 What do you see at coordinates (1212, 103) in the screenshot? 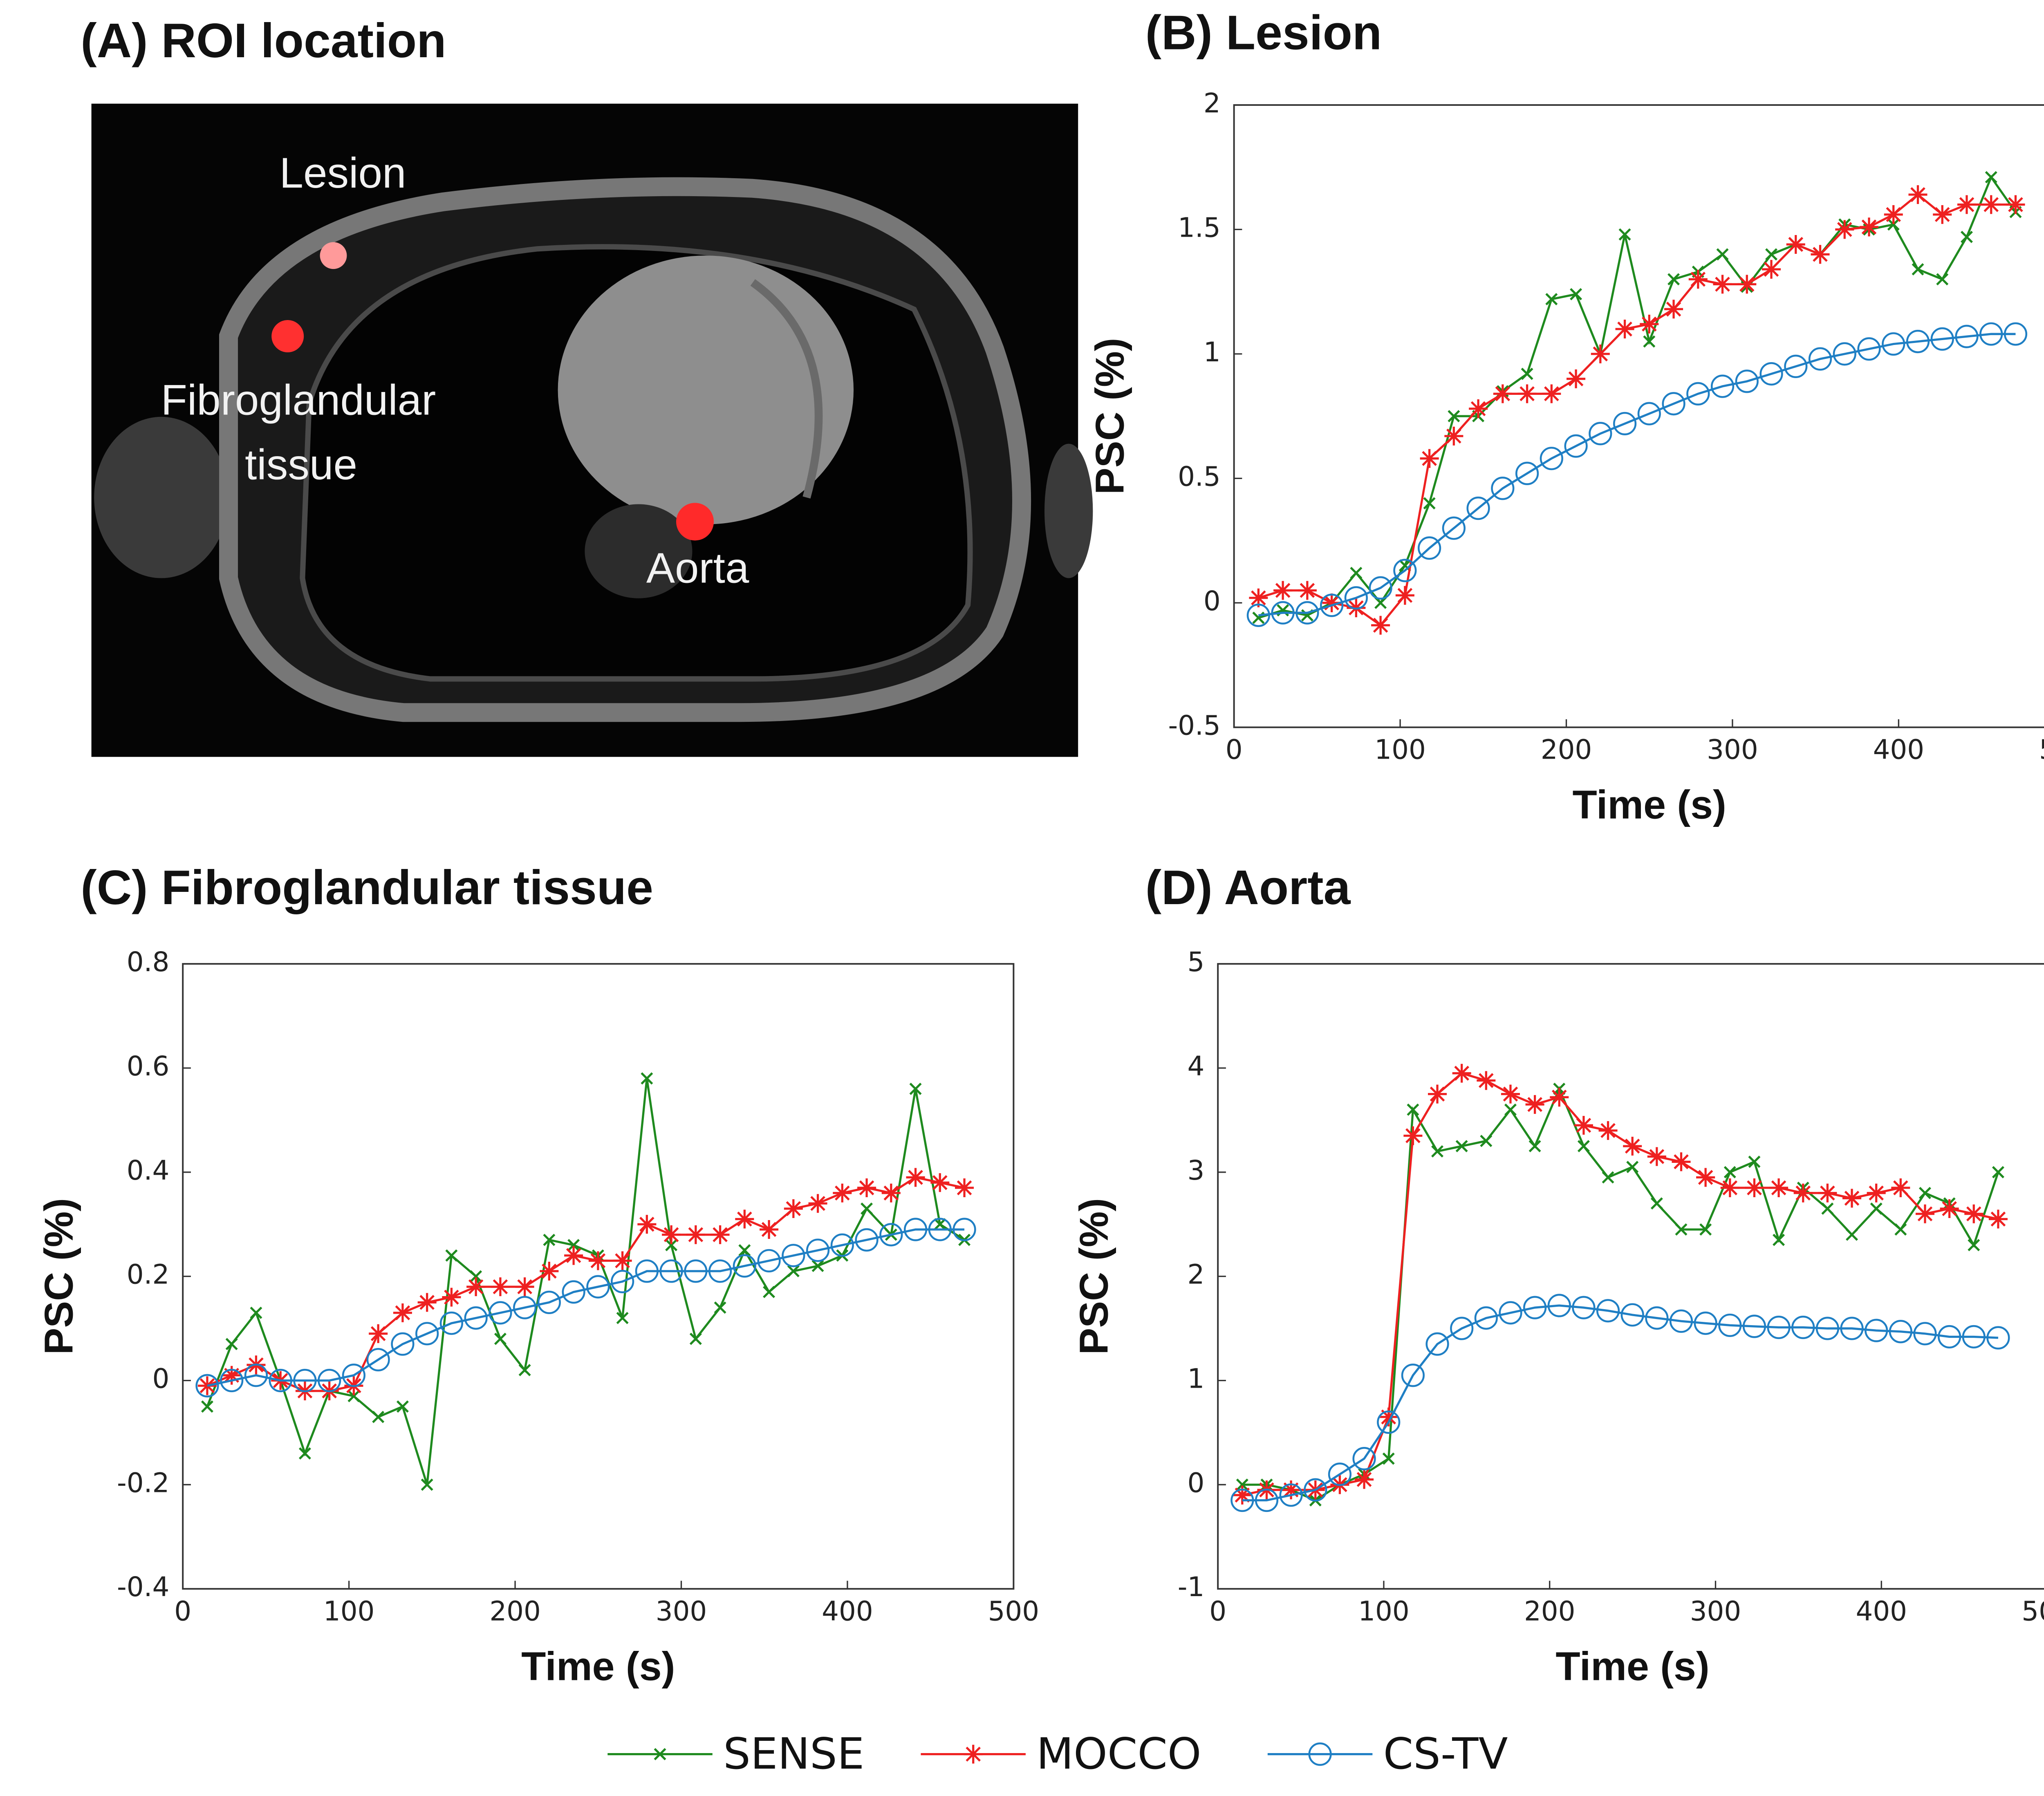
I see `y-tick-label: 2` at bounding box center [1212, 103].